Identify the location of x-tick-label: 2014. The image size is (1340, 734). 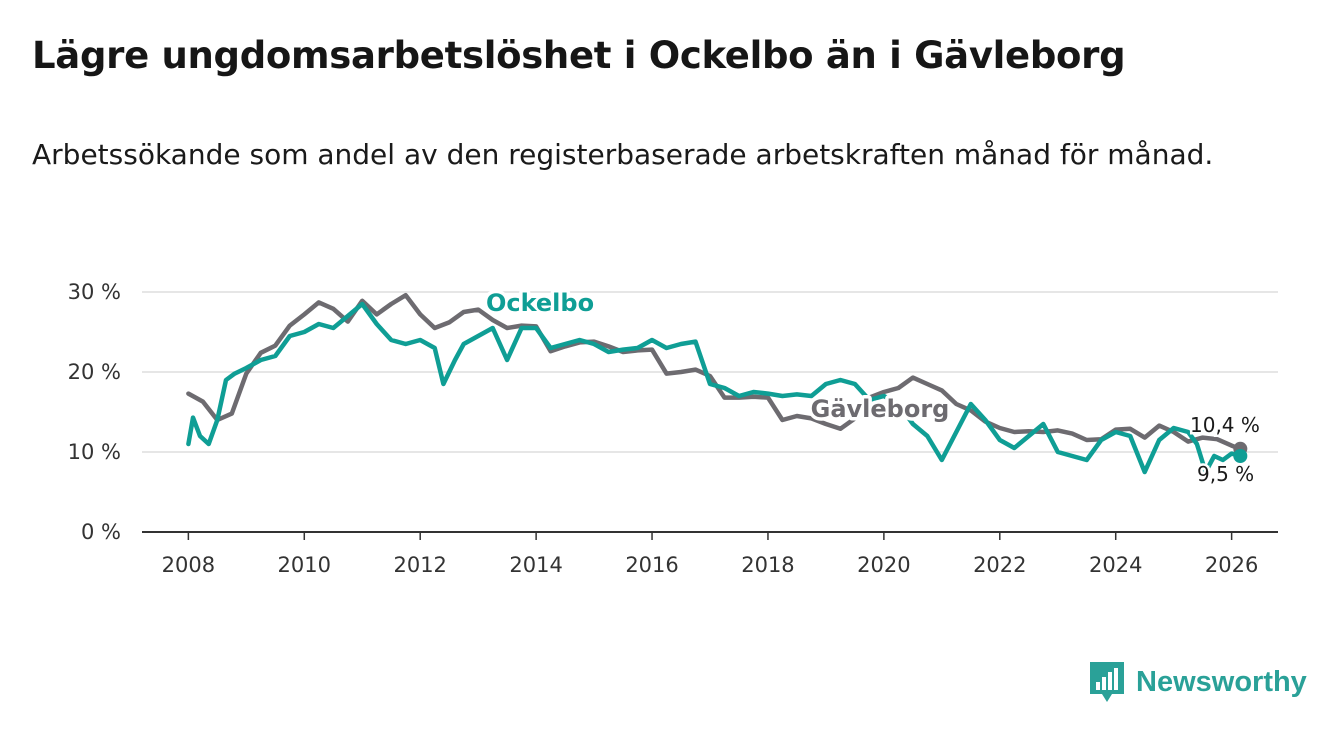
(535, 565).